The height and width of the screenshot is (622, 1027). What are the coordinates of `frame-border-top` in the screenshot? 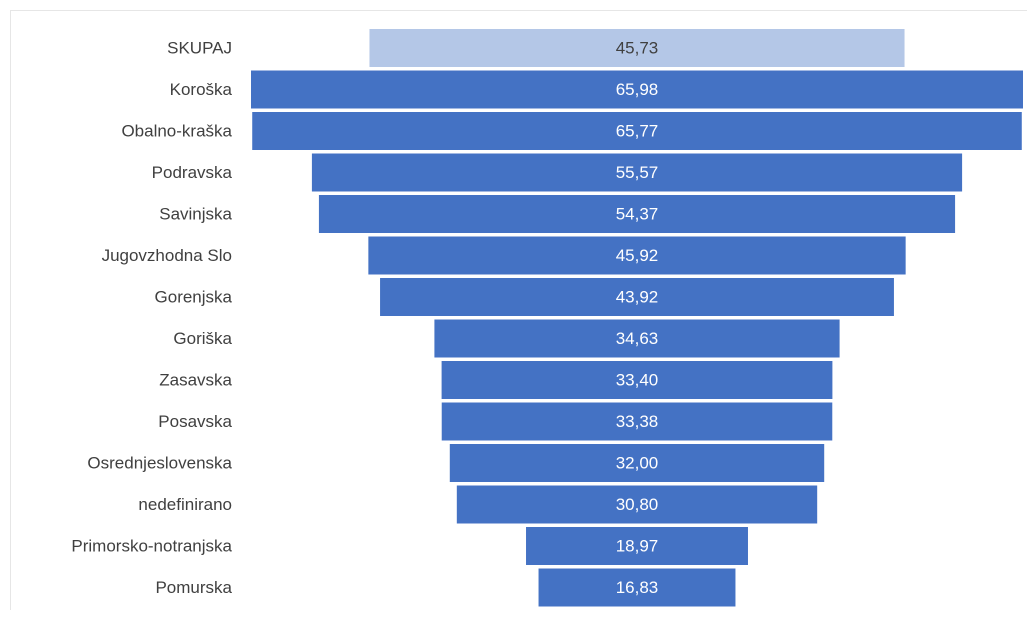 It's located at (518, 10).